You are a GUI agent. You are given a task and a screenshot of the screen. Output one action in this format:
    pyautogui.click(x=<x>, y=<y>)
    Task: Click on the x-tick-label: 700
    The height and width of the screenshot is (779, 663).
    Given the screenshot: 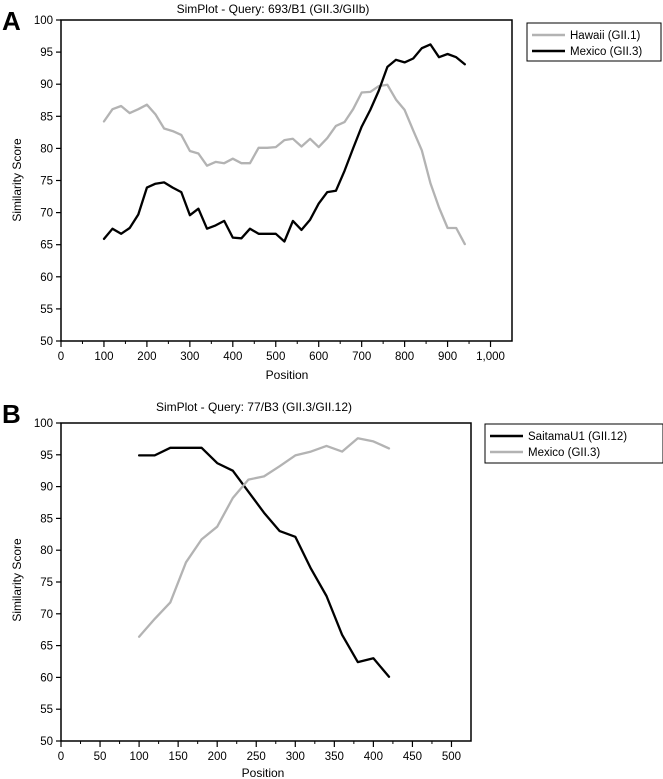 What is the action you would take?
    pyautogui.click(x=361, y=357)
    